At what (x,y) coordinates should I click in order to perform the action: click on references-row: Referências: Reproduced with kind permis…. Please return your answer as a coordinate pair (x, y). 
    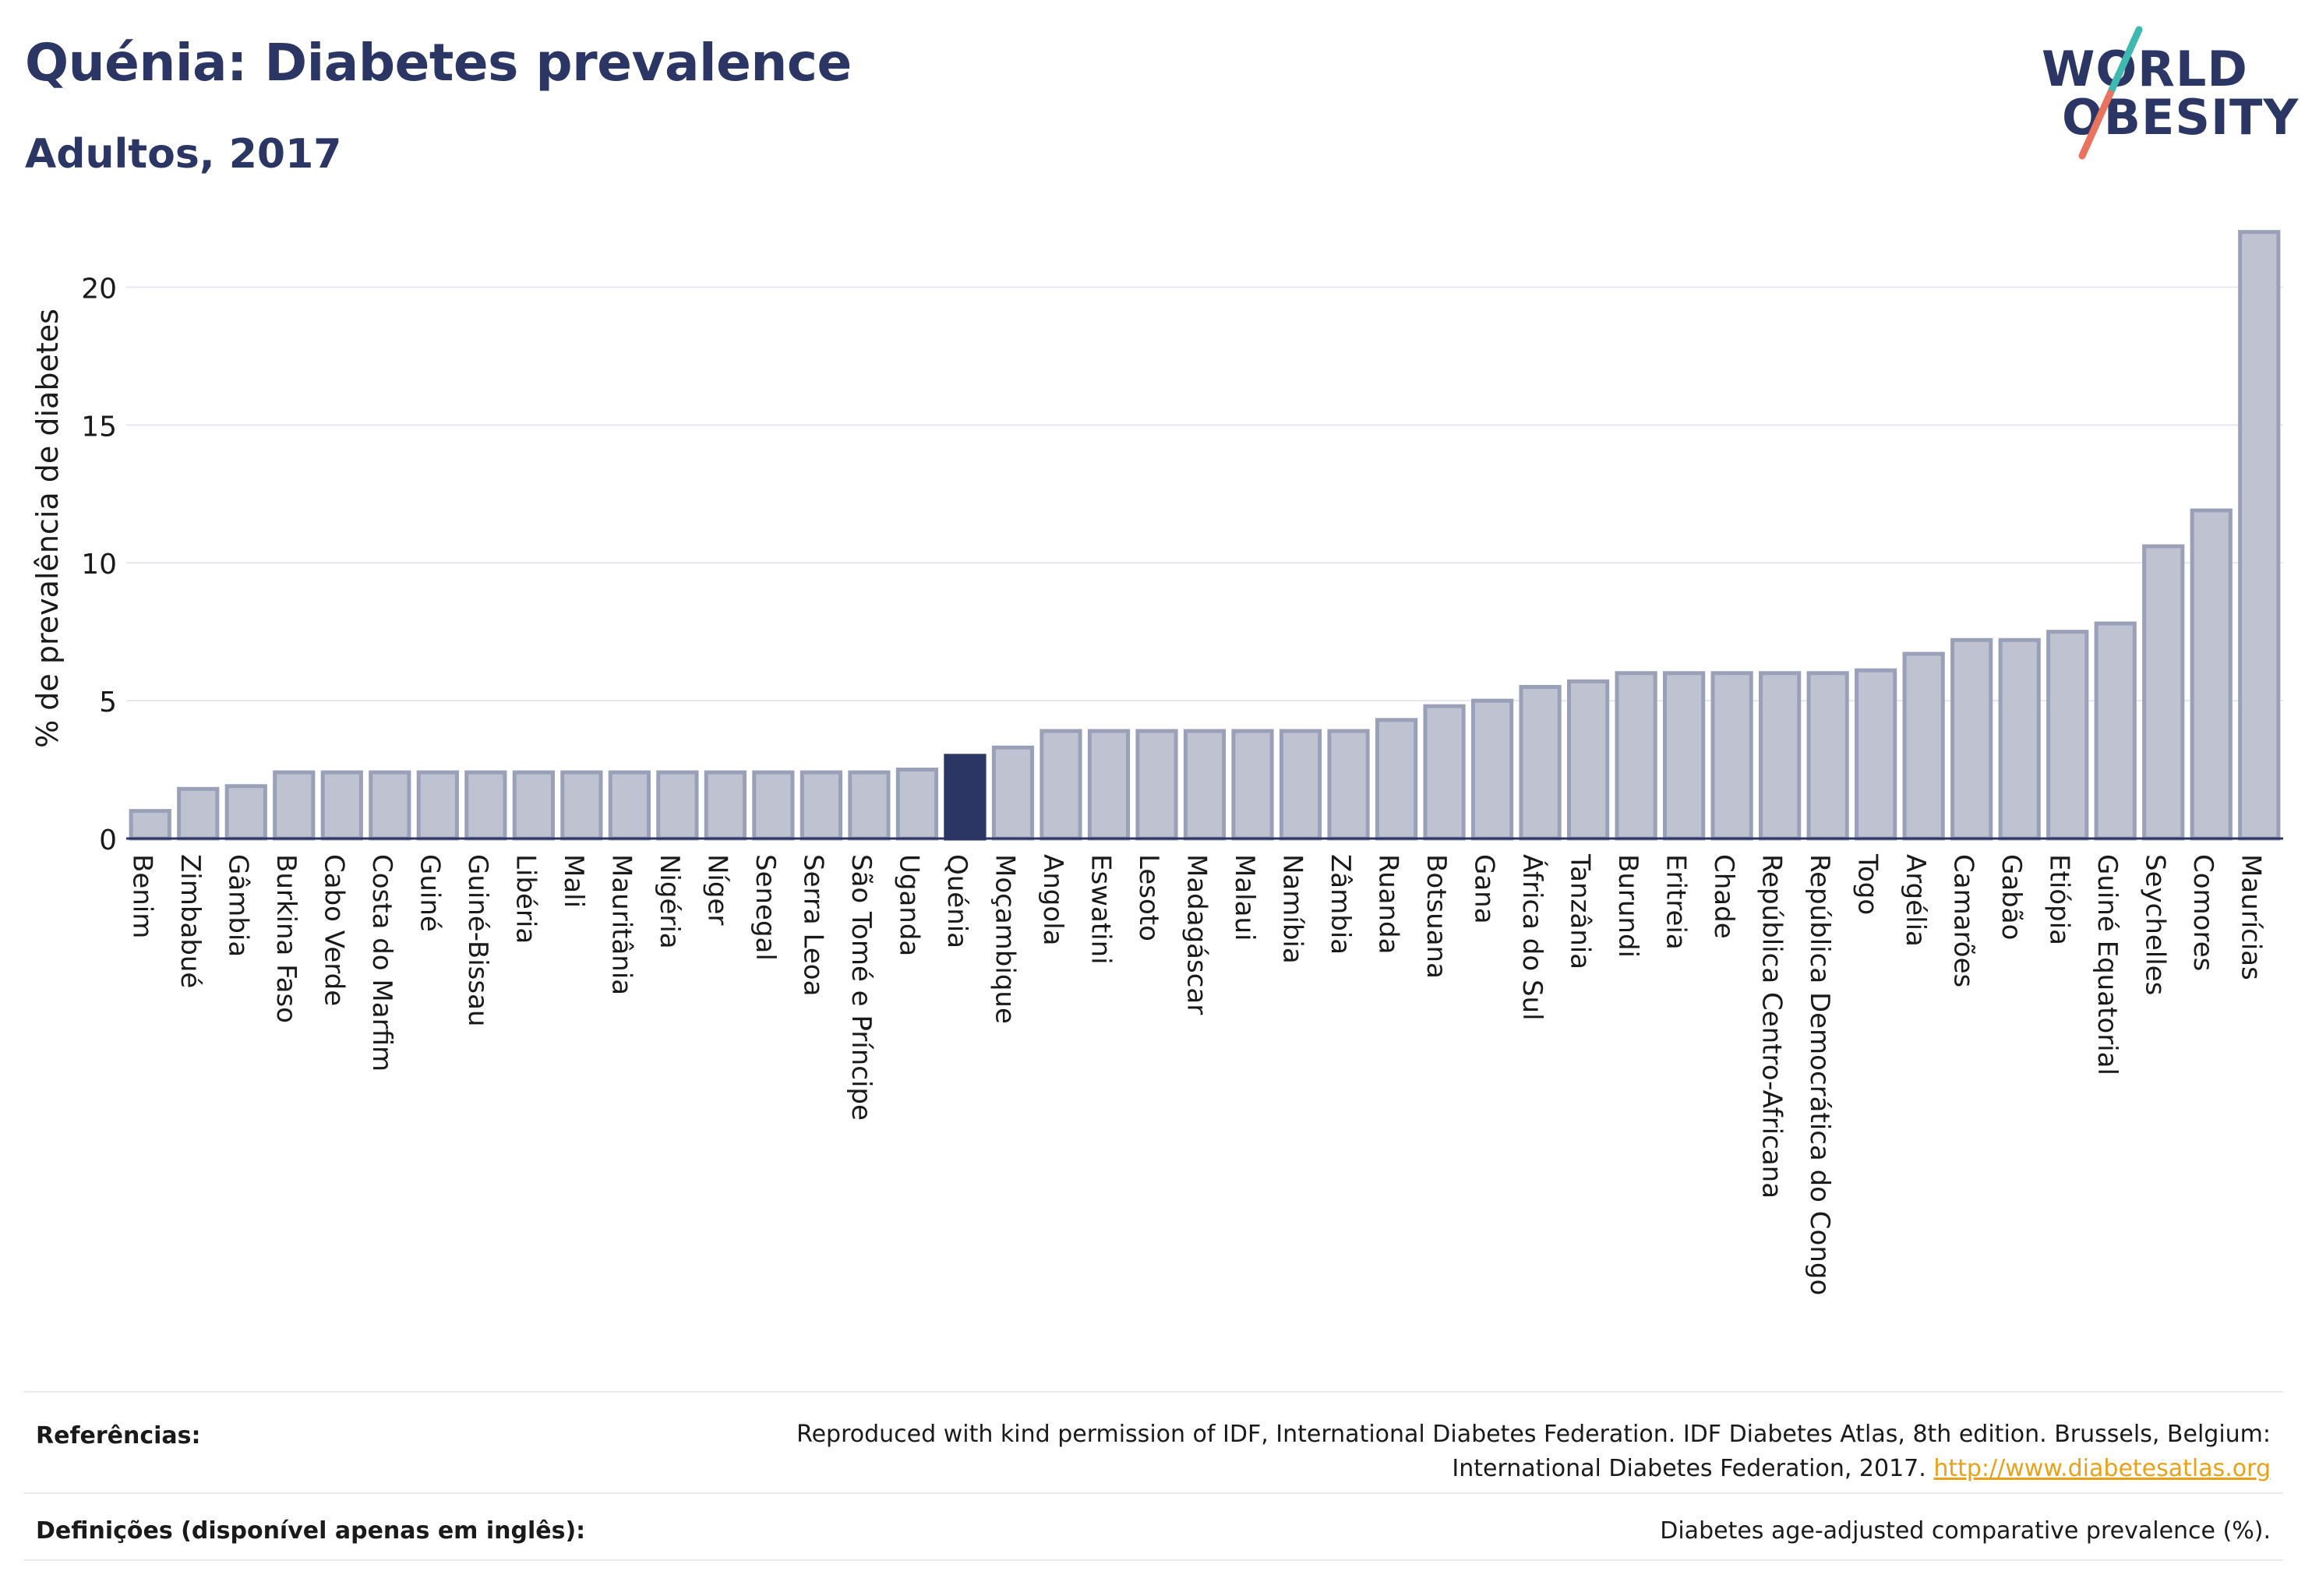
    Looking at the image, I should click on (1153, 1453).